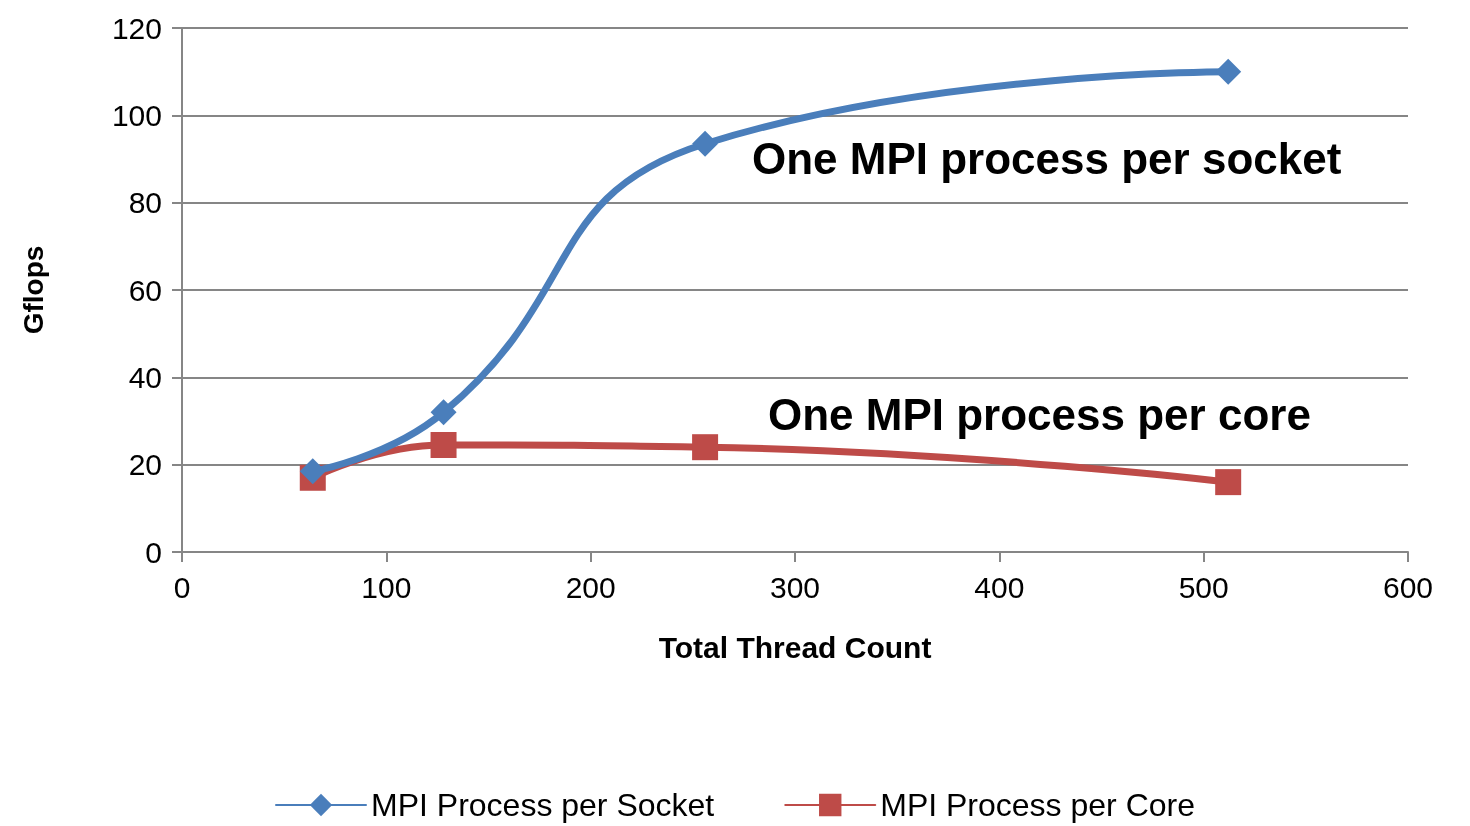 The image size is (1470, 826). What do you see at coordinates (145, 203) in the screenshot?
I see `y-tick-label: 80` at bounding box center [145, 203].